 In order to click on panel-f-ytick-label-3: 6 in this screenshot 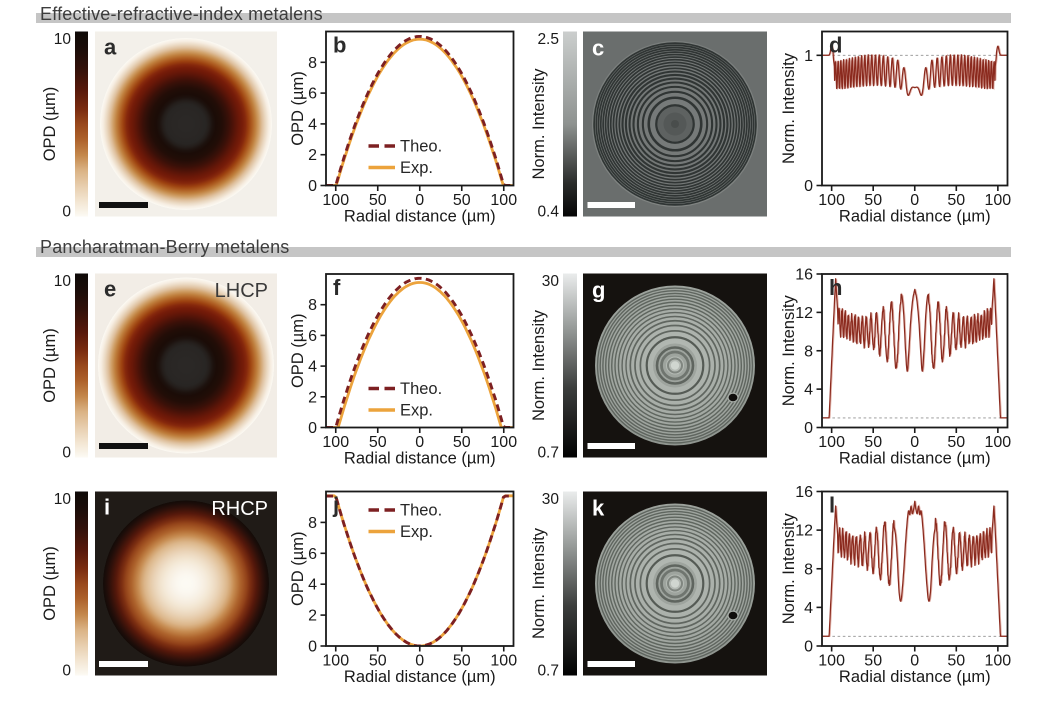, I will do `click(312, 336)`.